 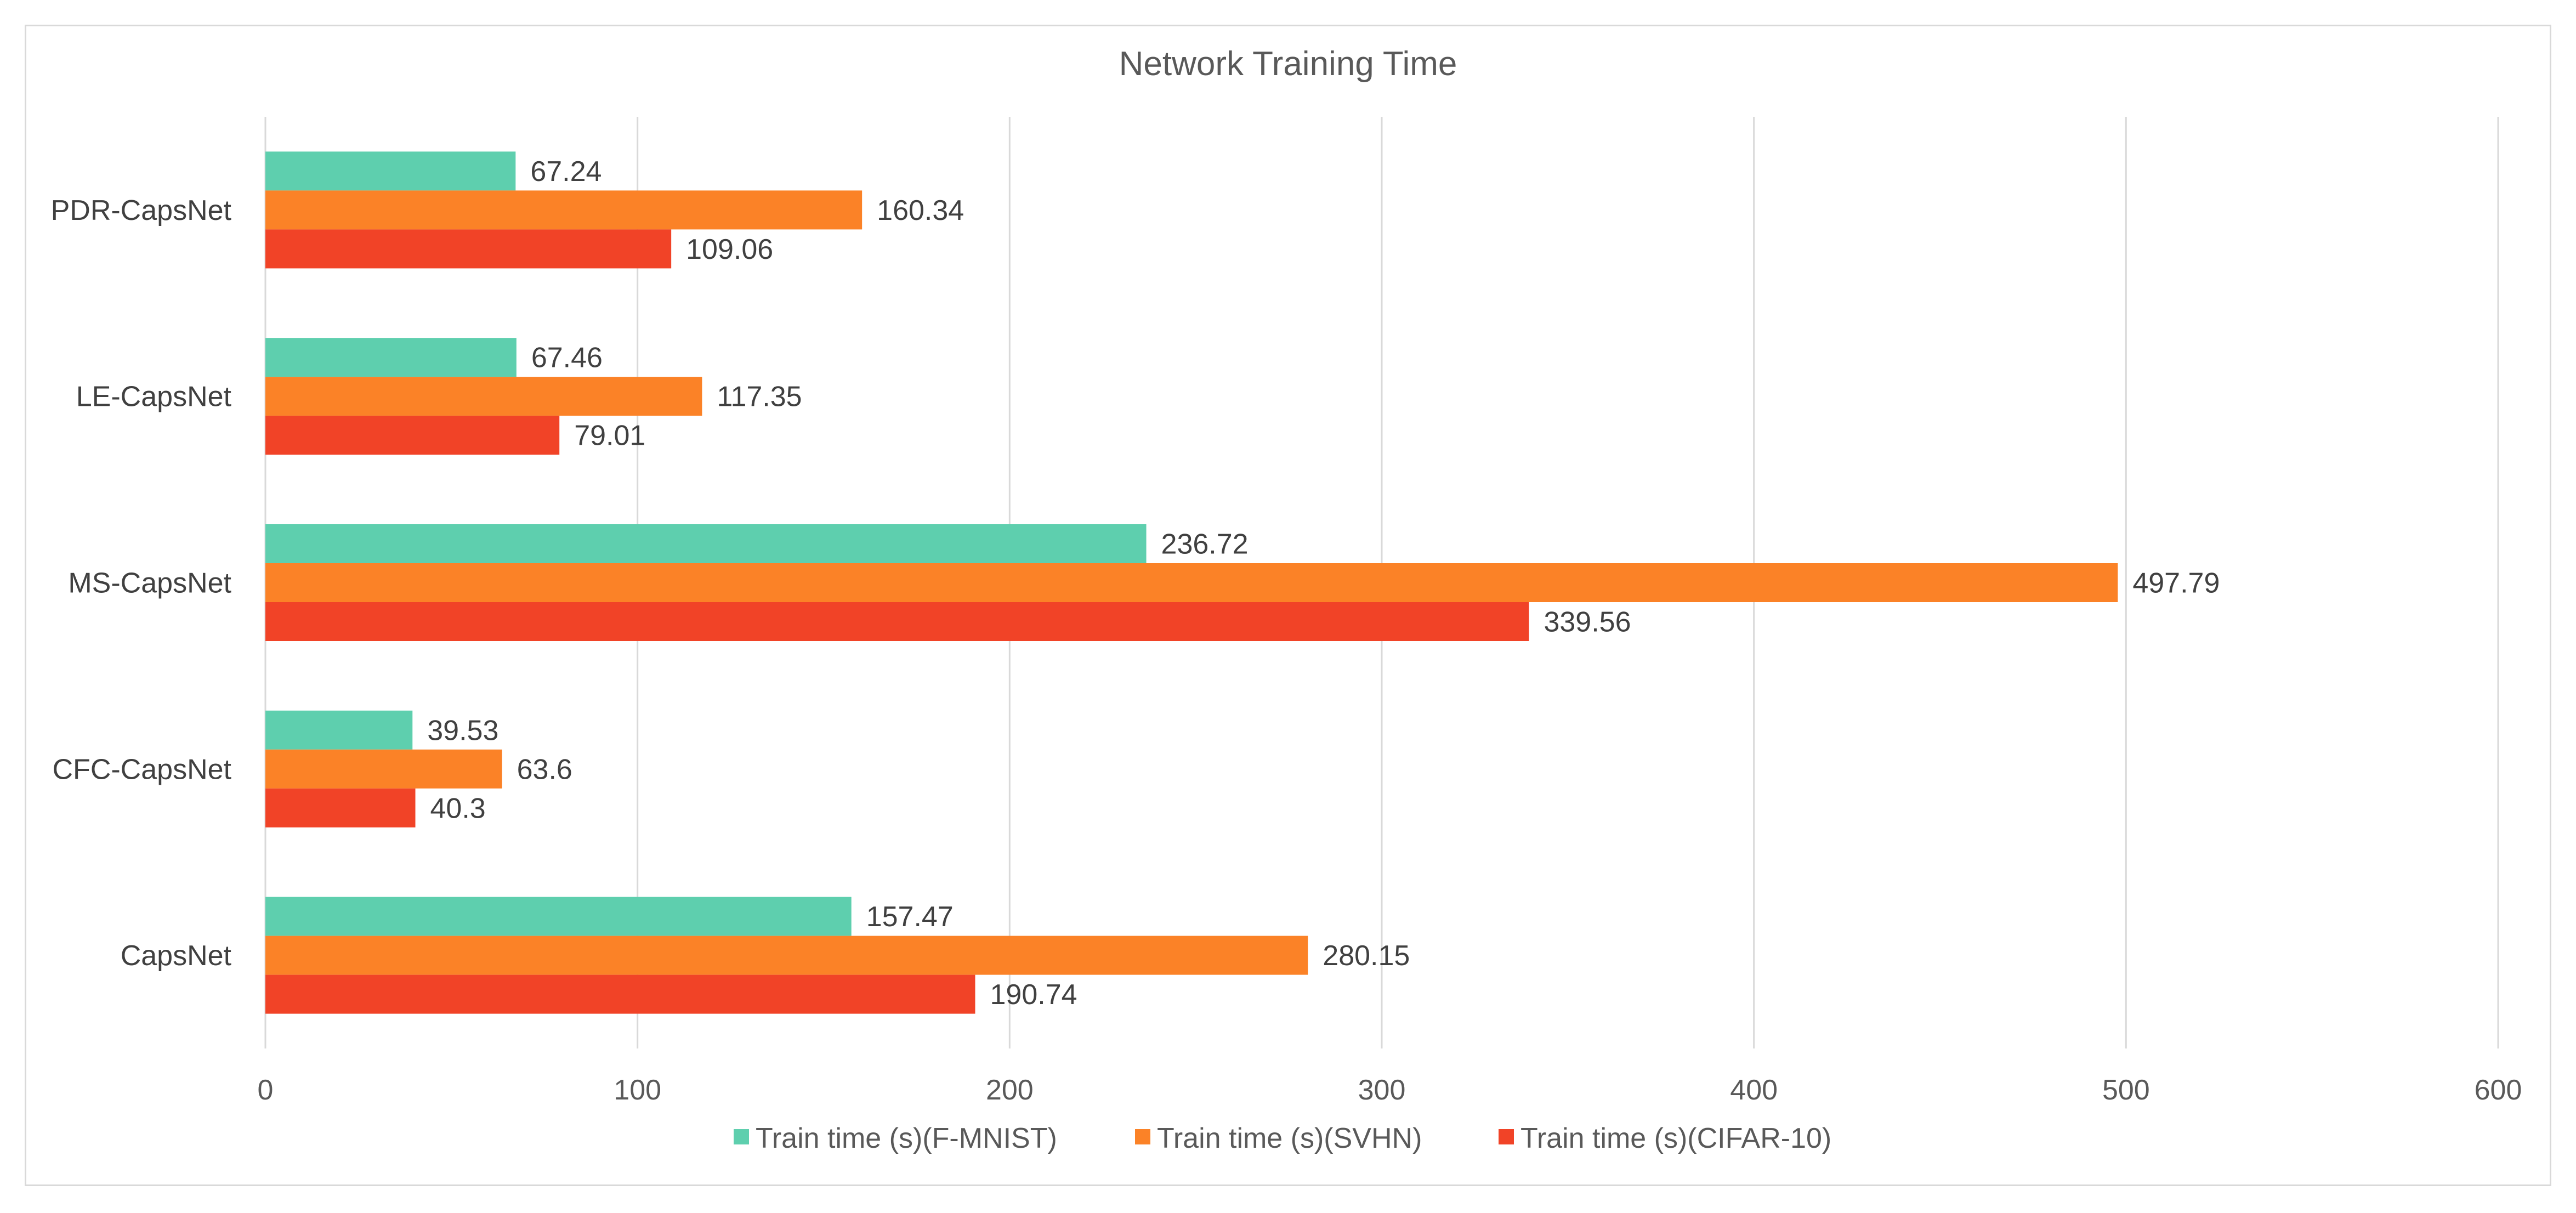 I want to click on bar-cfc-capsnet-s0, so click(x=339, y=730).